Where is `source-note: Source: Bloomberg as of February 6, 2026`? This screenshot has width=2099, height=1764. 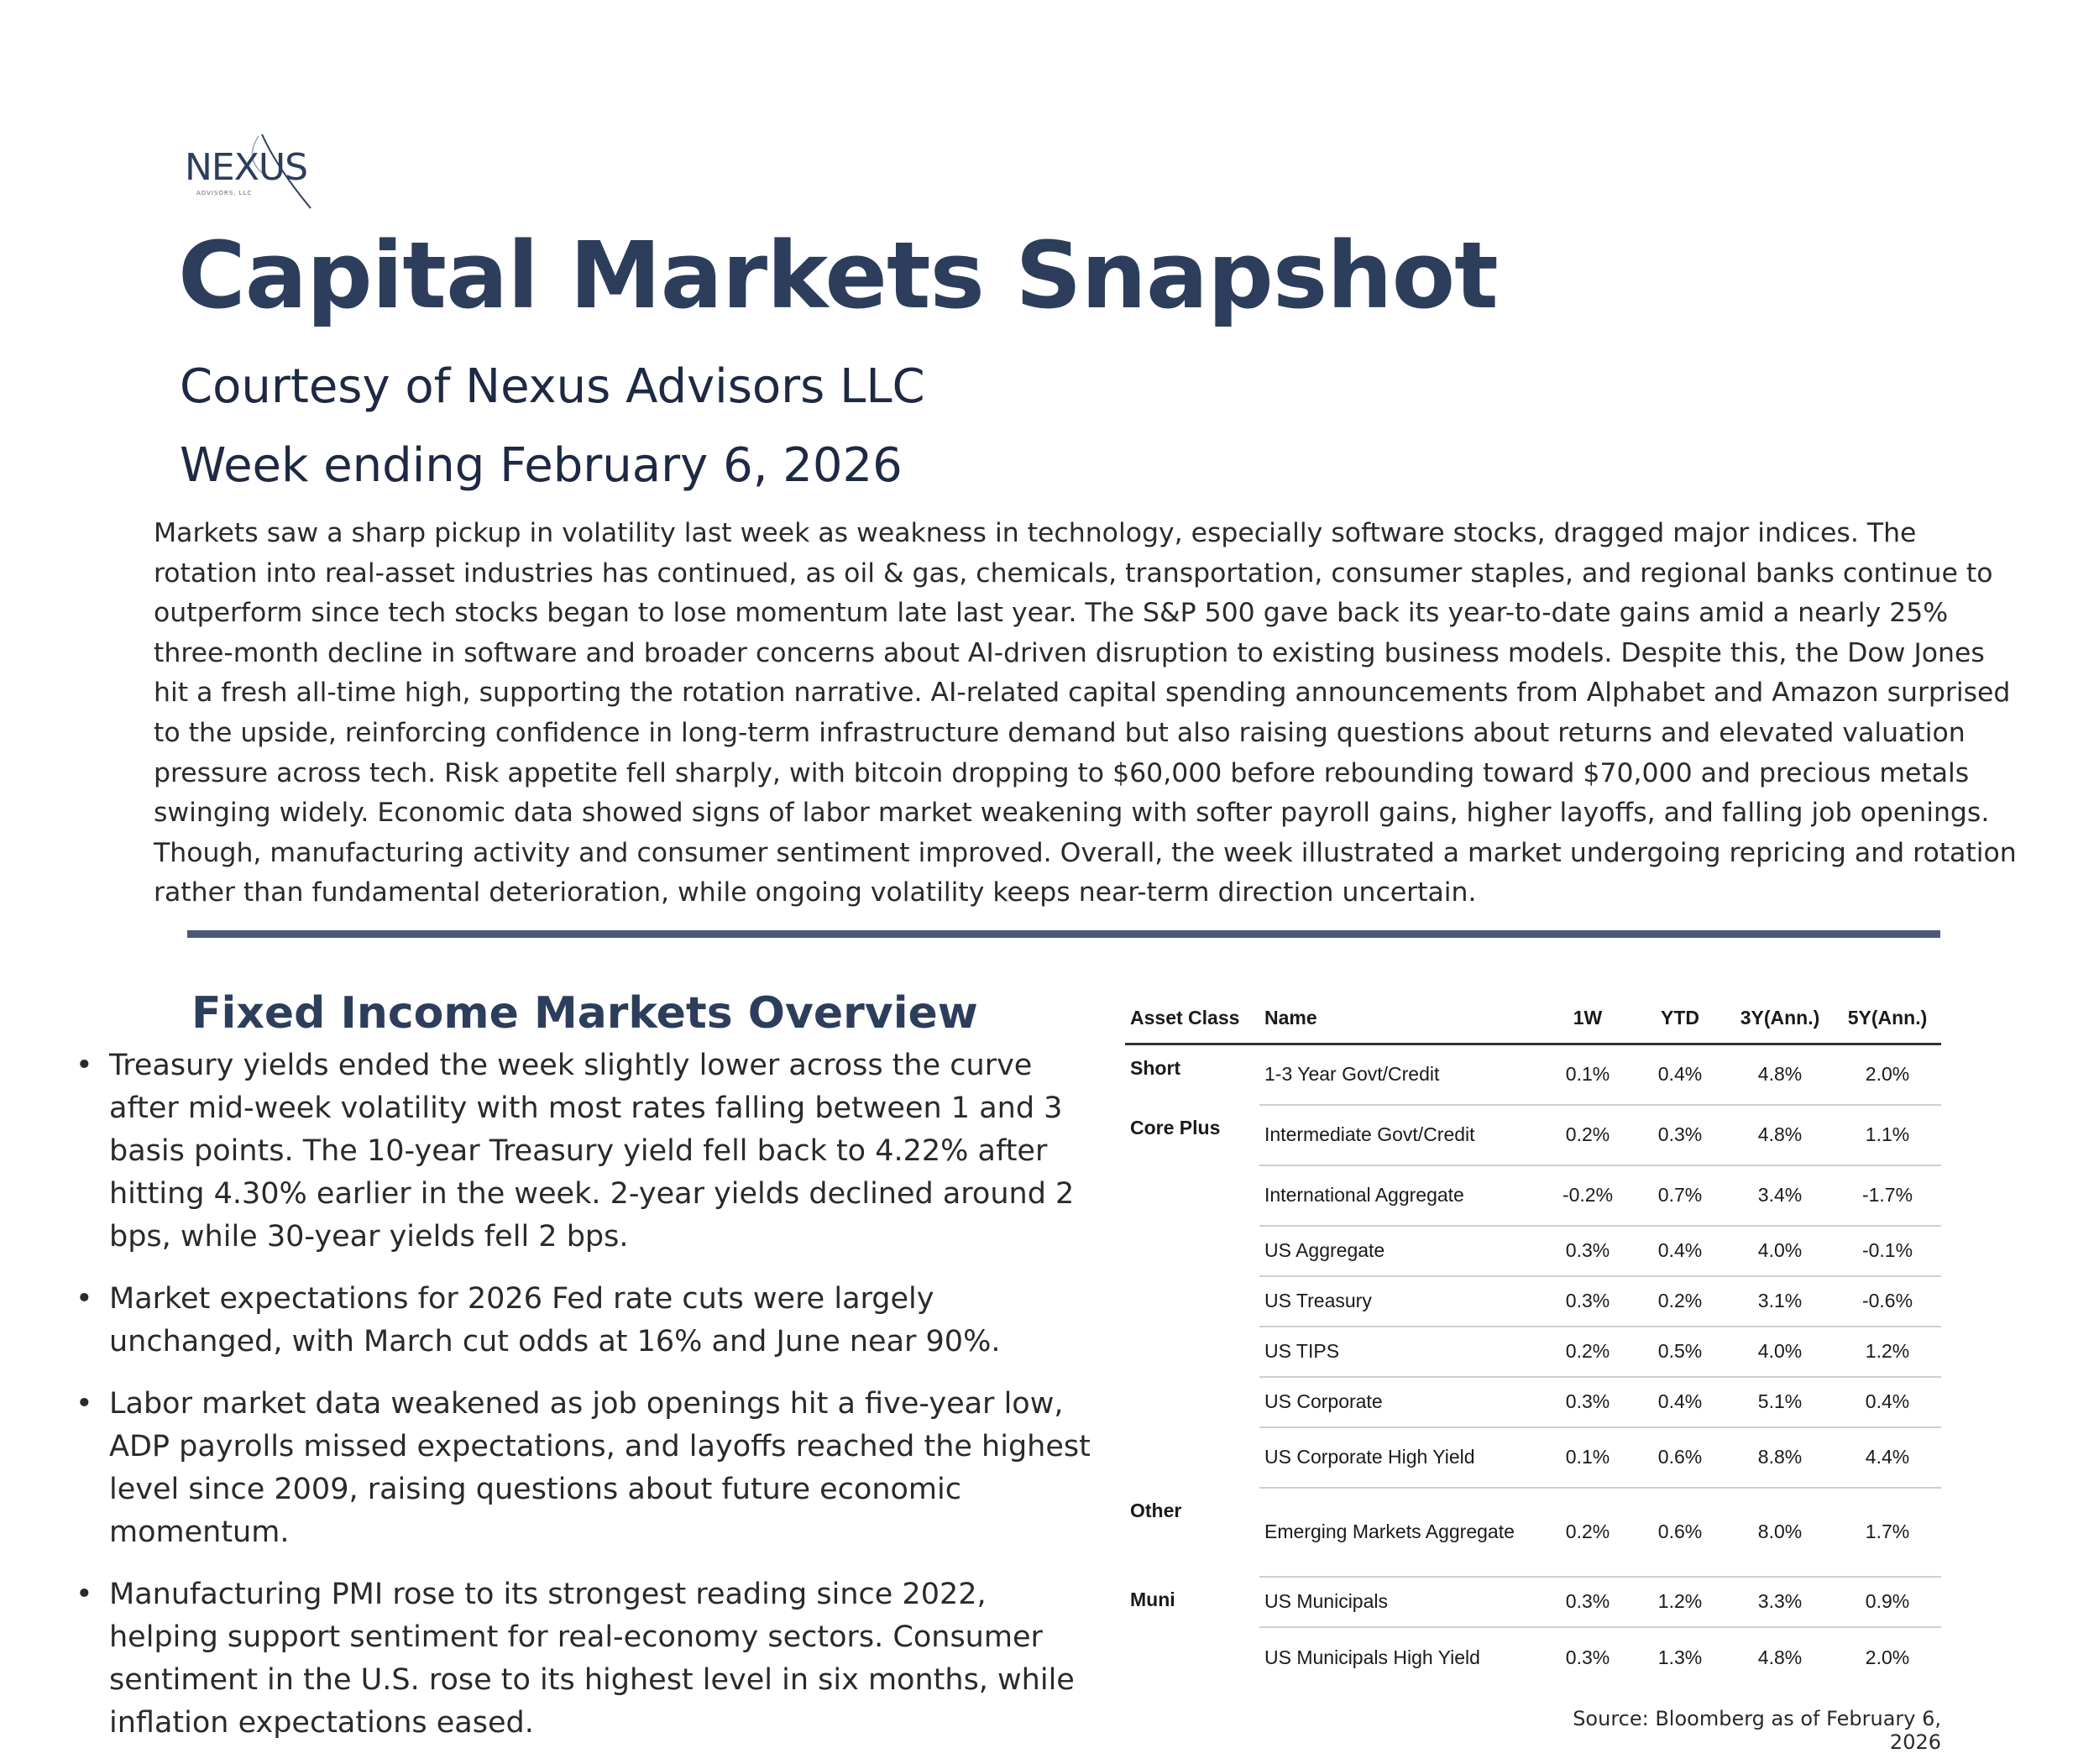 source-note: Source: Bloomberg as of February 6, 2026 is located at coordinates (1757, 1731).